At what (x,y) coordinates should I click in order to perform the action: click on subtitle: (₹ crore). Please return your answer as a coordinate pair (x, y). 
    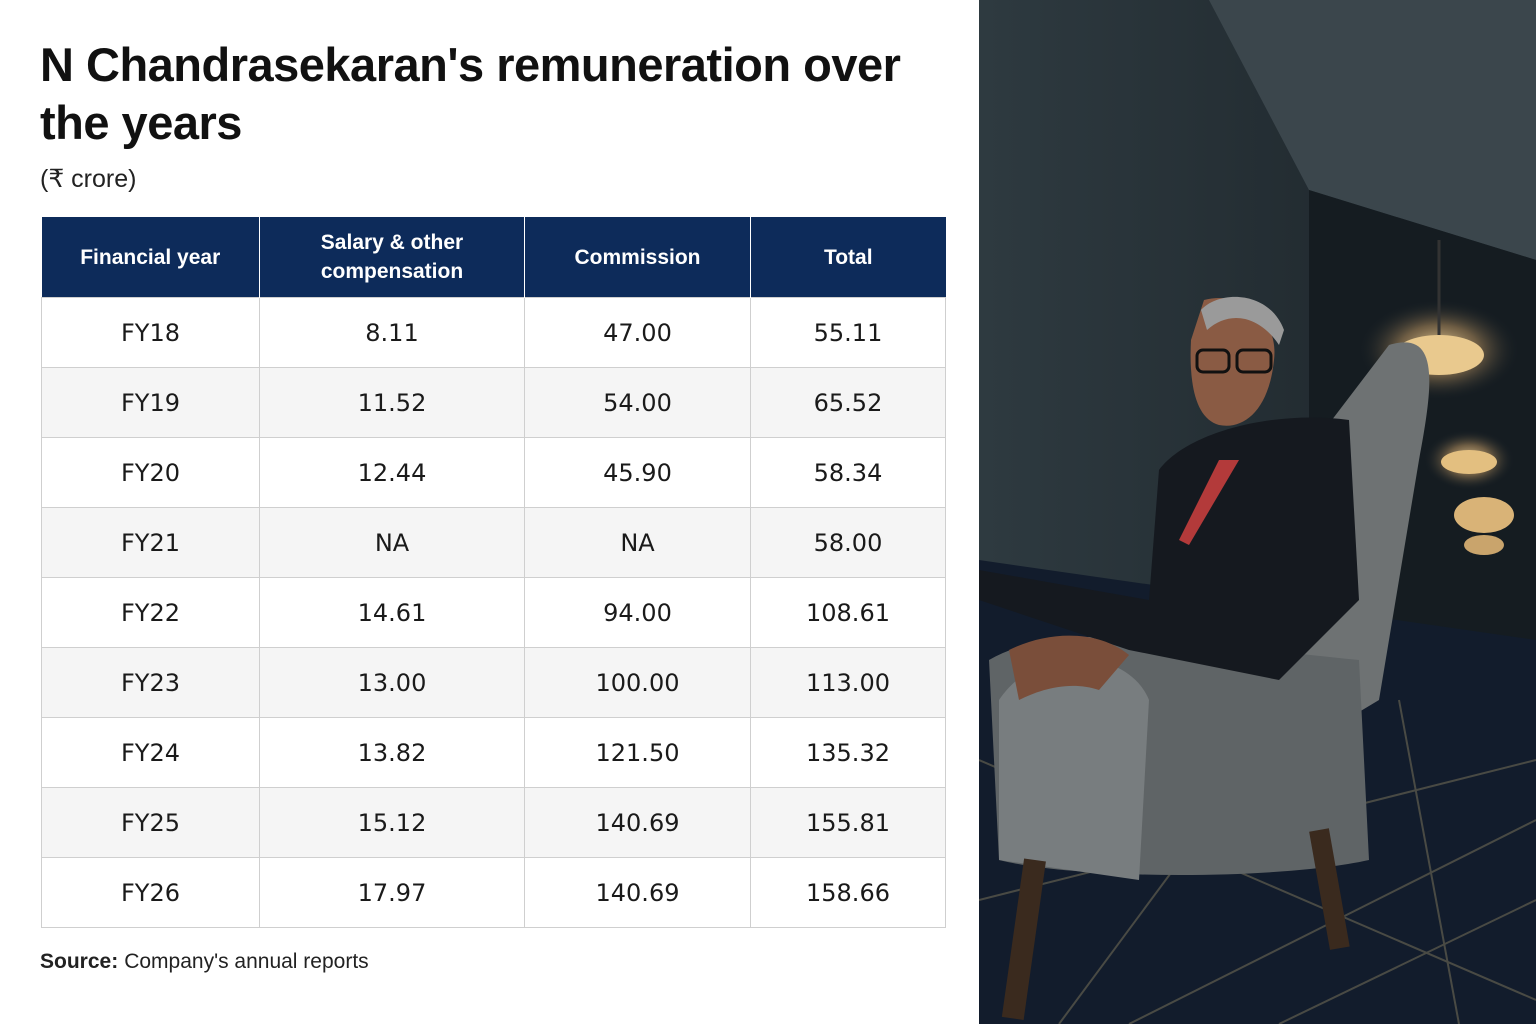
    Looking at the image, I should click on (88, 179).